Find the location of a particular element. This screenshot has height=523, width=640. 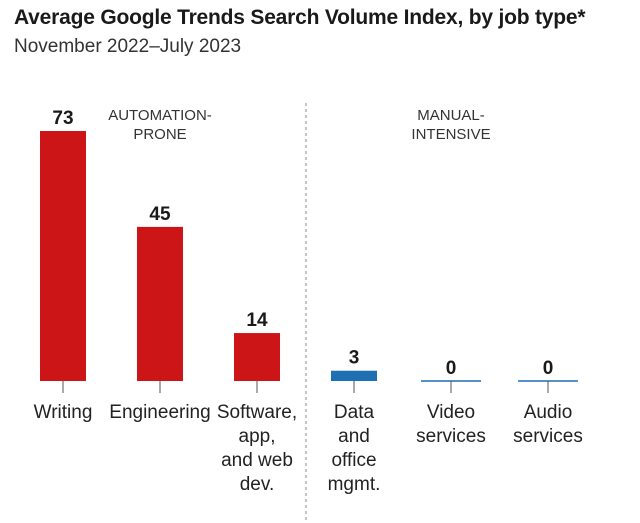

category-label-line: Writing is located at coordinates (63, 412).